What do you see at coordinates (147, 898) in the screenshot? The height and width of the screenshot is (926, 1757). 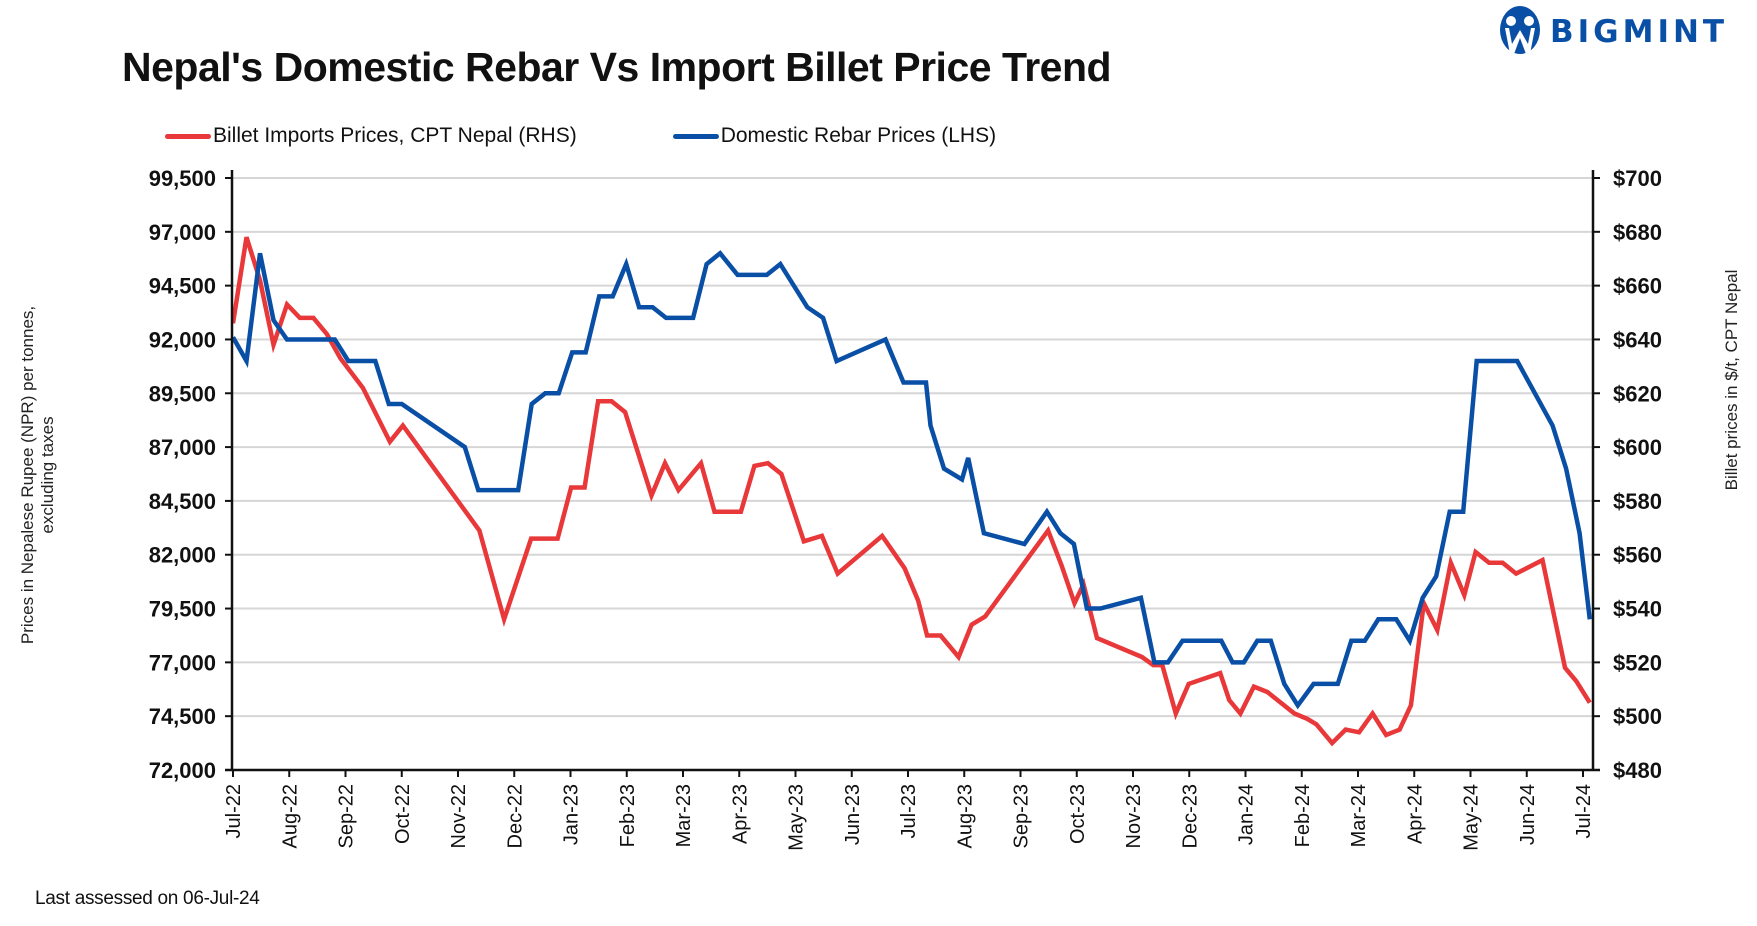 I see `last-assessed-note: Last assessed on 06-Jul-24` at bounding box center [147, 898].